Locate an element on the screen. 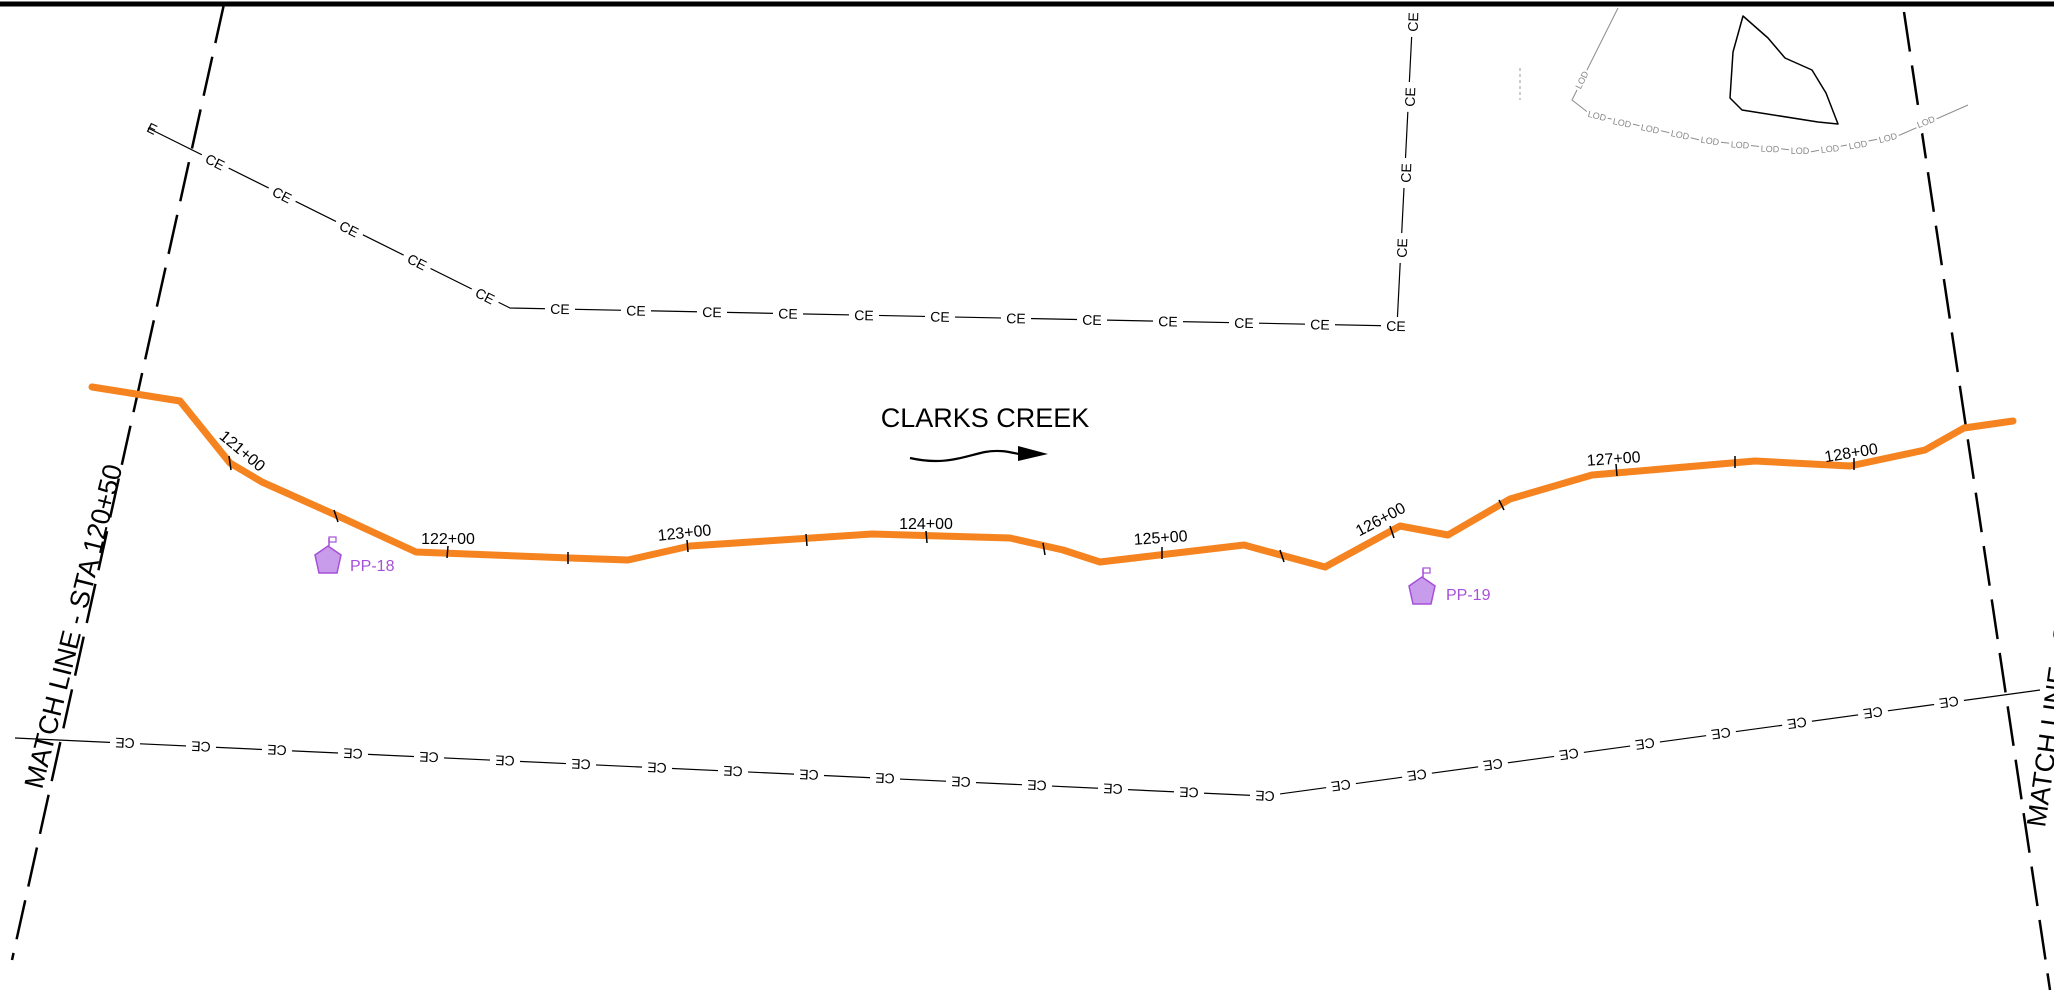 This screenshot has width=2054, height=993. station-label: 123+00 is located at coordinates (684, 533).